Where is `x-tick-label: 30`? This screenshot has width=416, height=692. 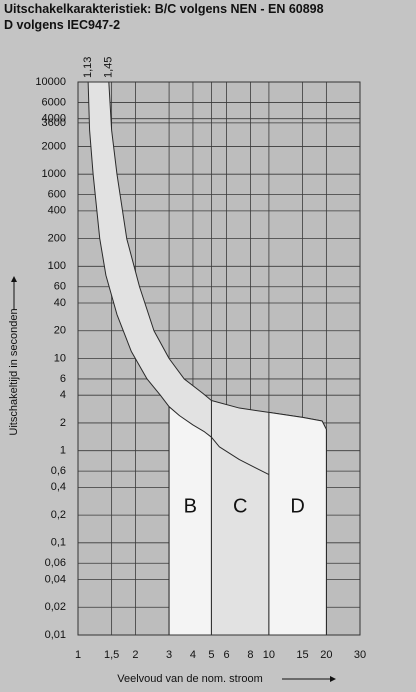
x-tick-label: 30 is located at coordinates (360, 655).